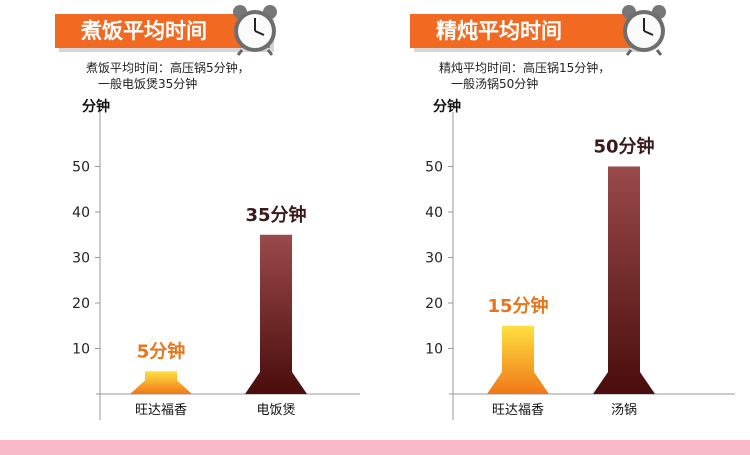 Image resolution: width=750 pixels, height=455 pixels. Describe the element at coordinates (495, 84) in the screenshot. I see `description-line-2: 一般汤锅50分钟` at that location.